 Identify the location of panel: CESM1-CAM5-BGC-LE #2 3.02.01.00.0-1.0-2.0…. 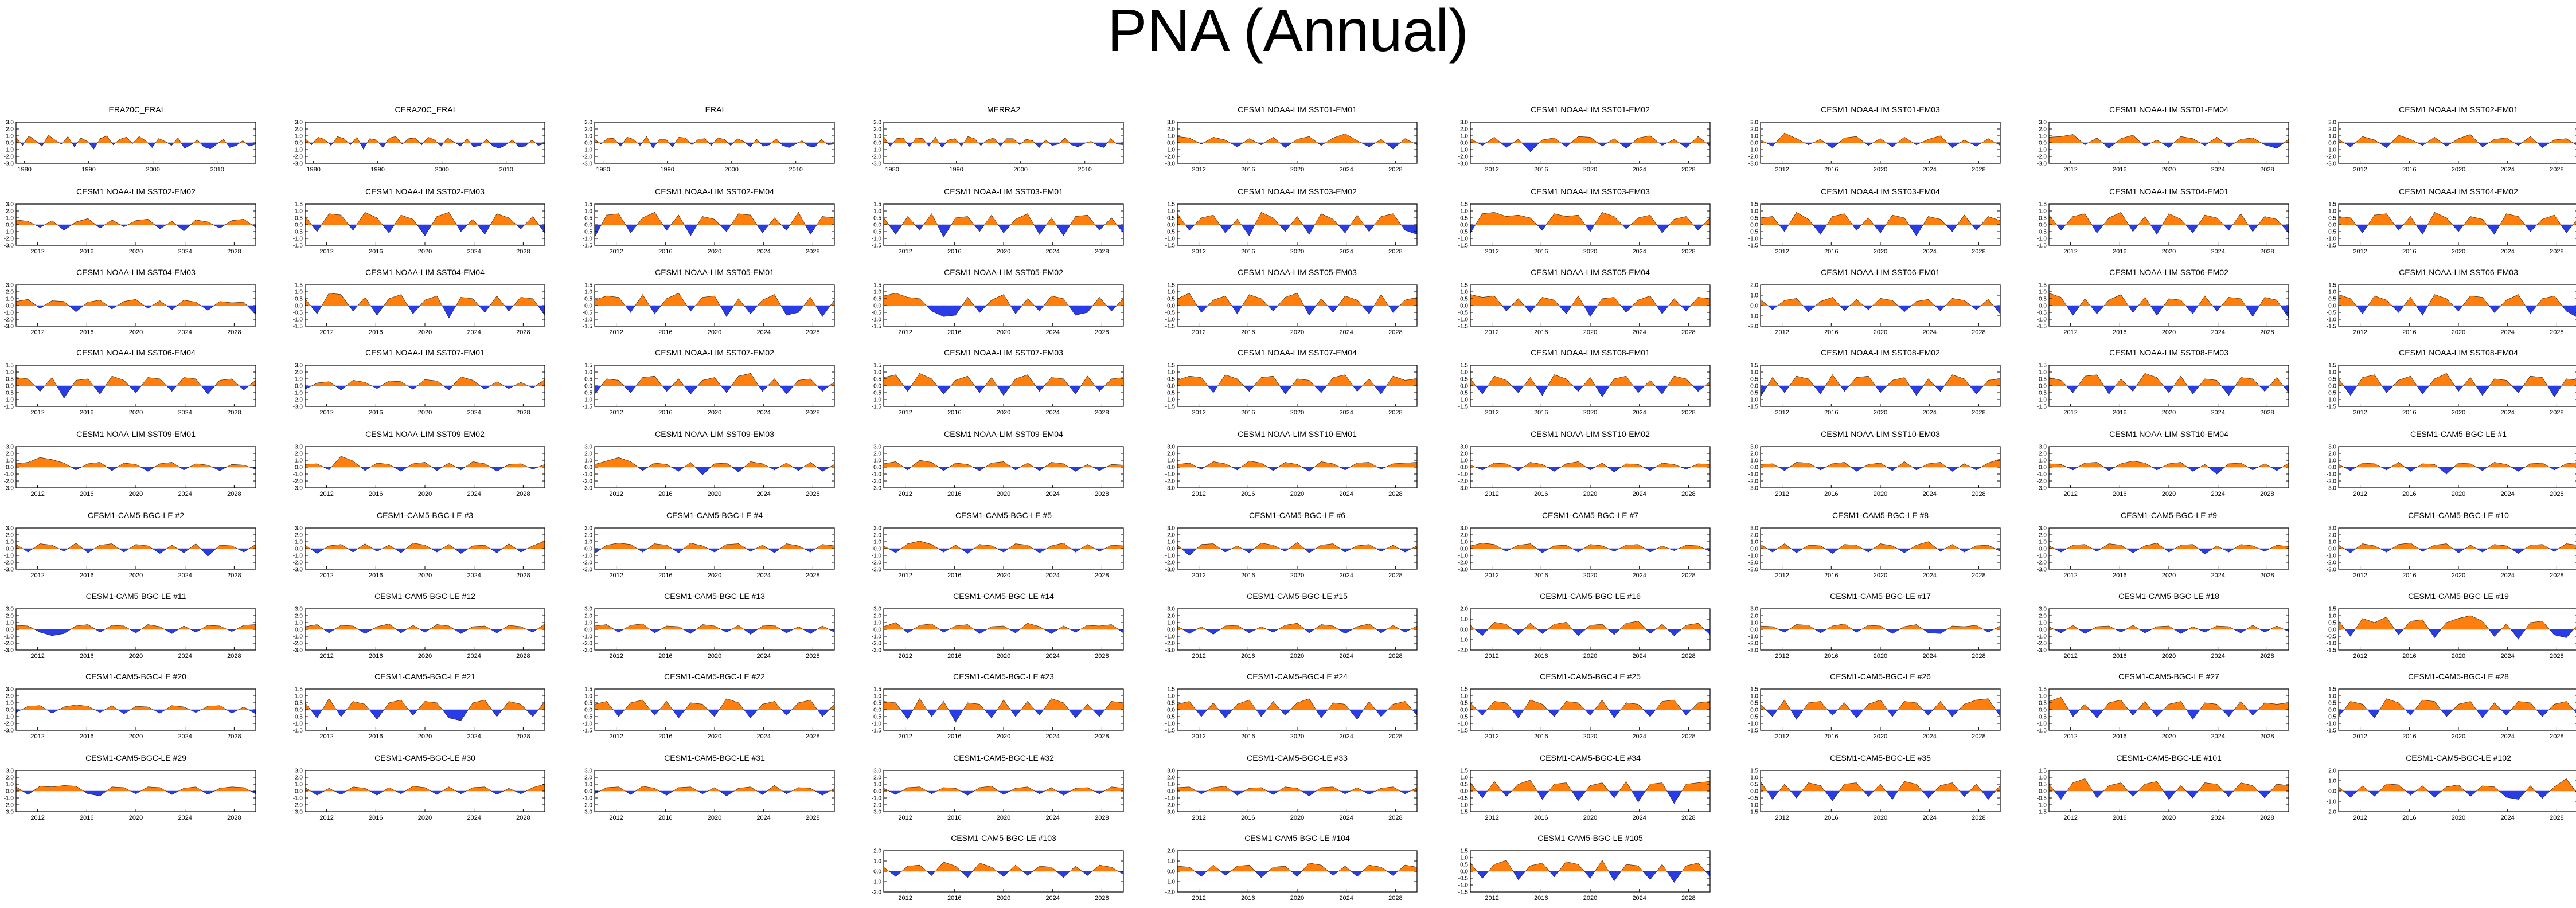
(130, 545).